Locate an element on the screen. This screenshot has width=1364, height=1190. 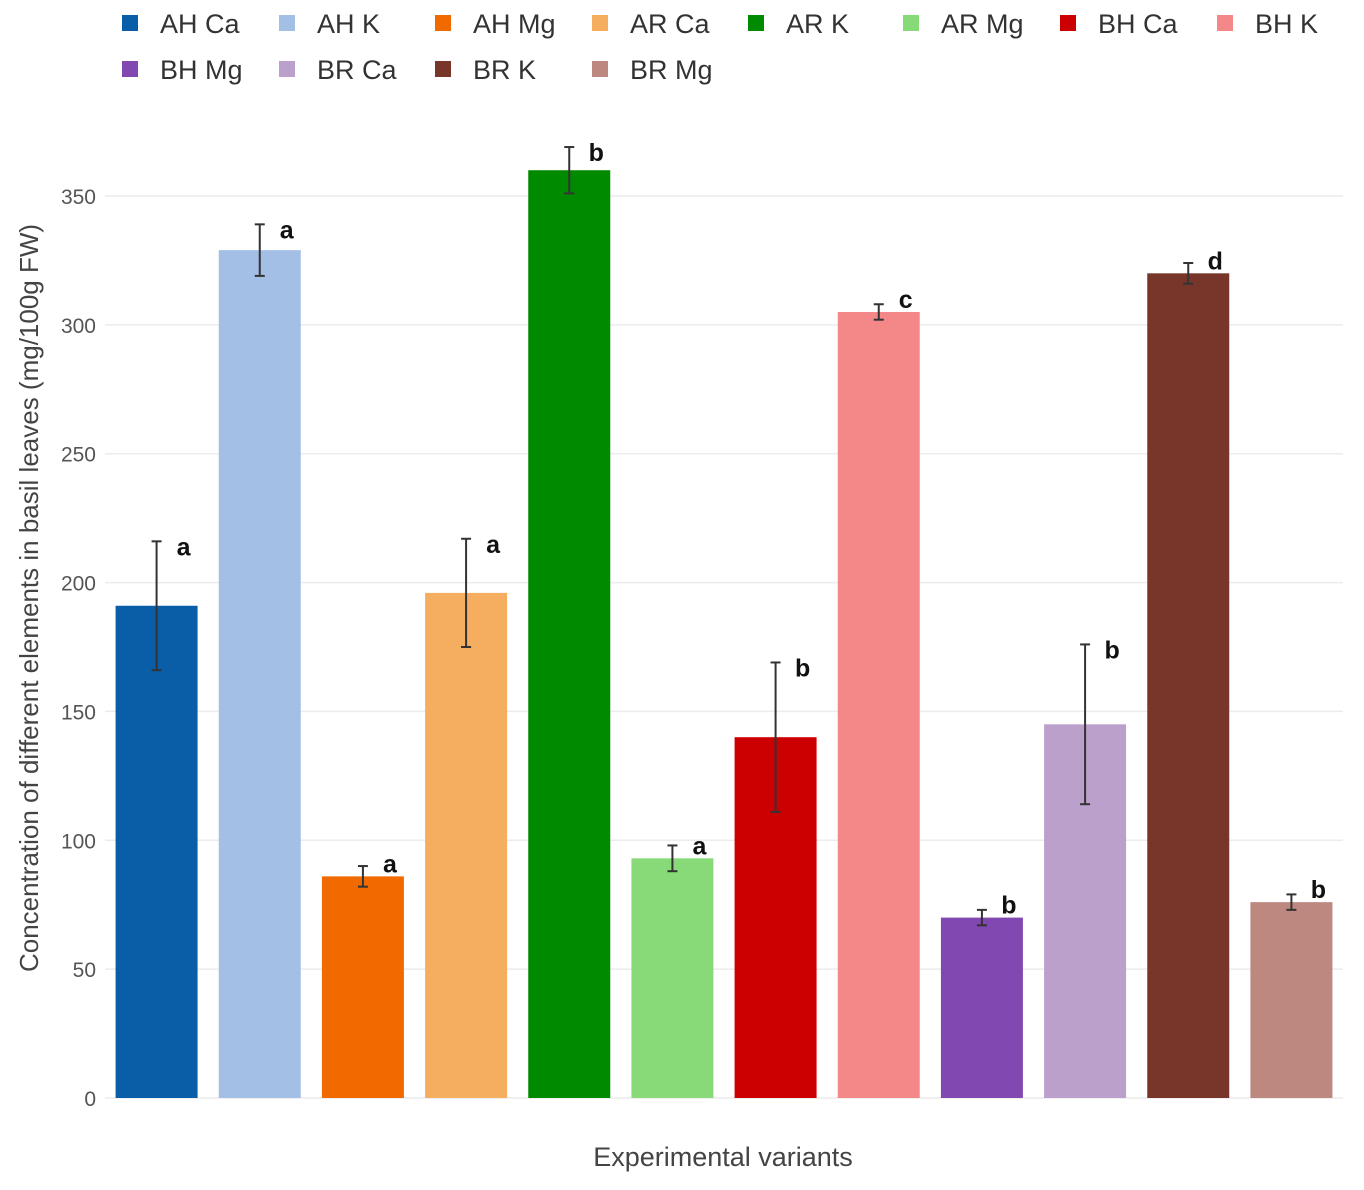
legend-label: BH K is located at coordinates (1286, 24).